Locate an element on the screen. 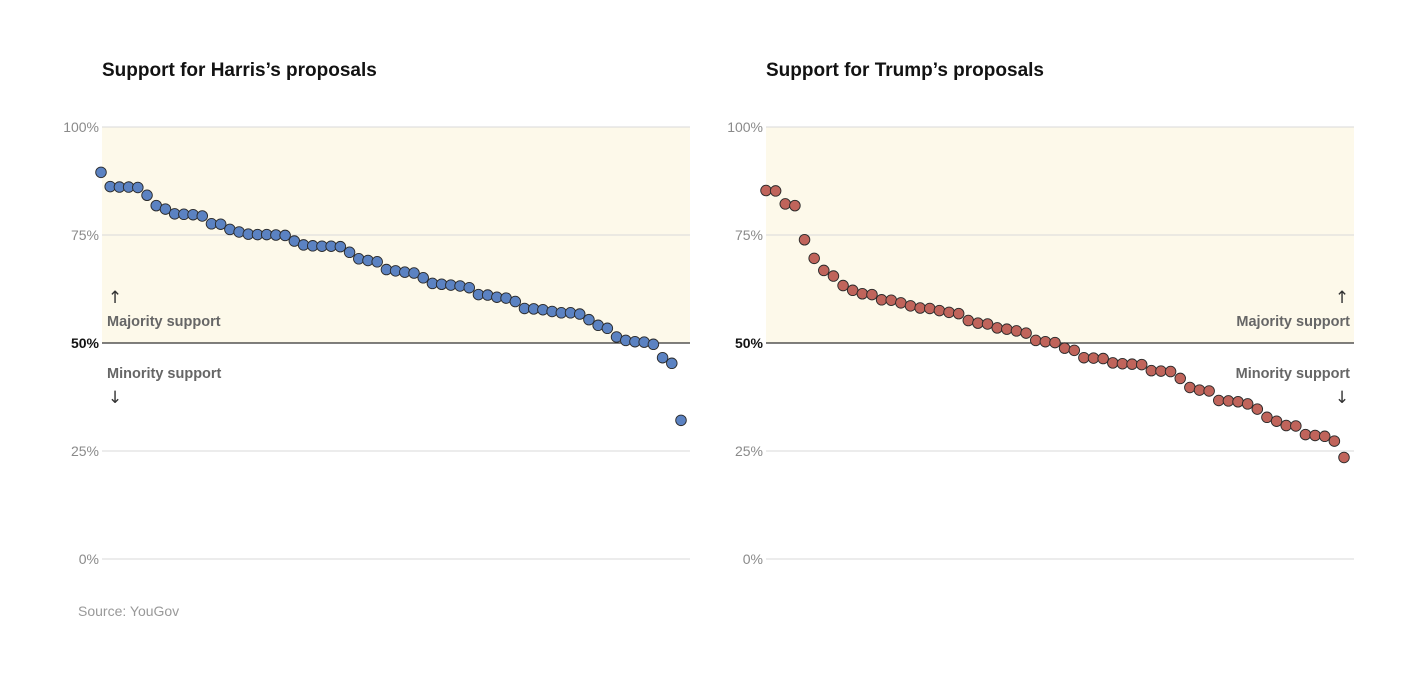 The width and height of the screenshot is (1420, 684). trump-y-tick-label: 100% is located at coordinates (745, 127).